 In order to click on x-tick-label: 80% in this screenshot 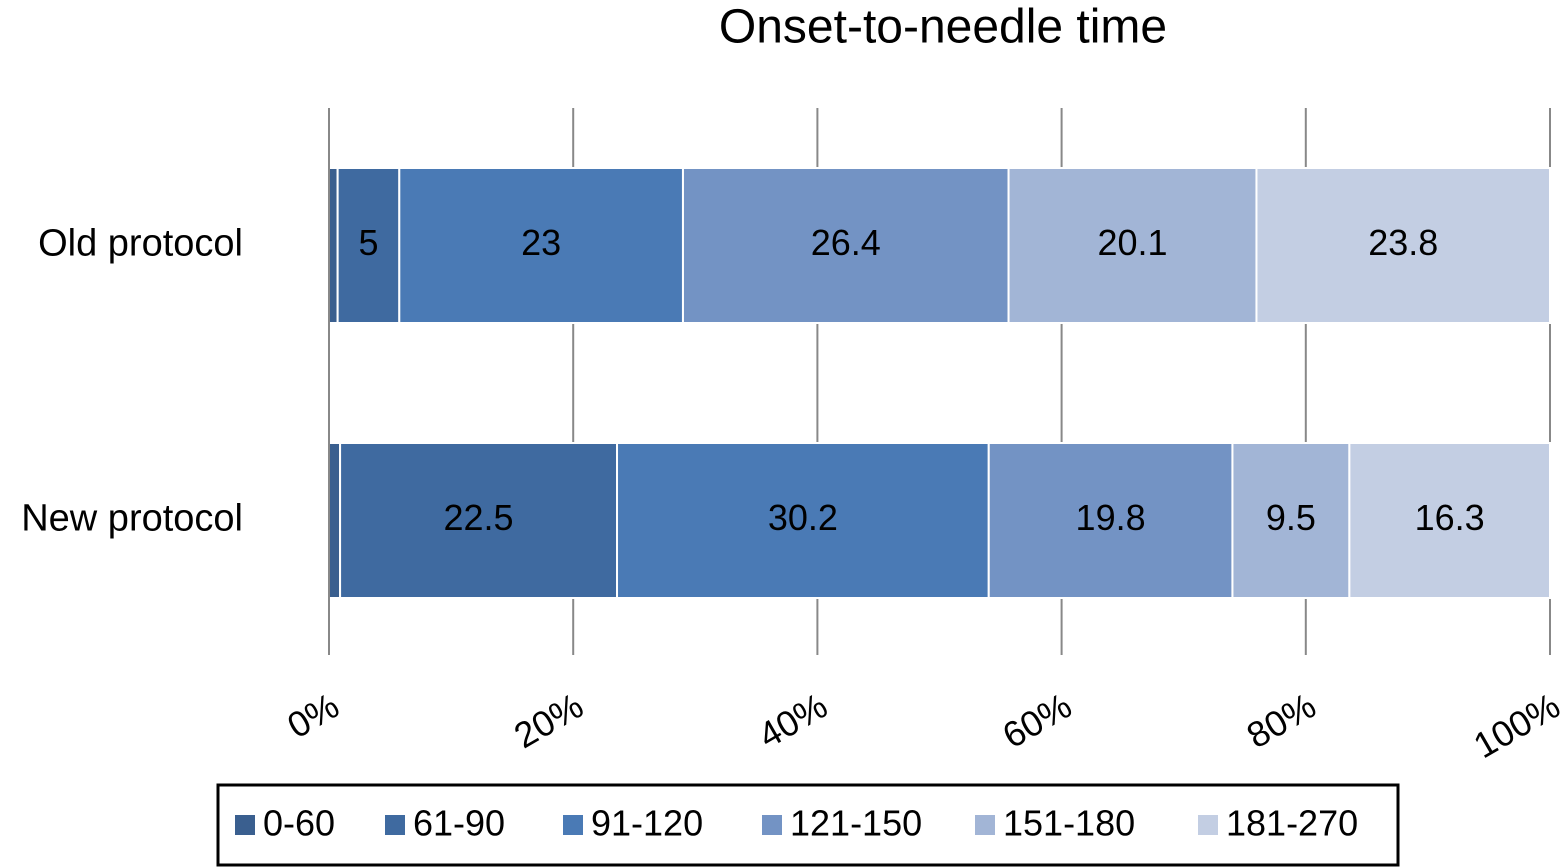, I will do `click(1281, 721)`.